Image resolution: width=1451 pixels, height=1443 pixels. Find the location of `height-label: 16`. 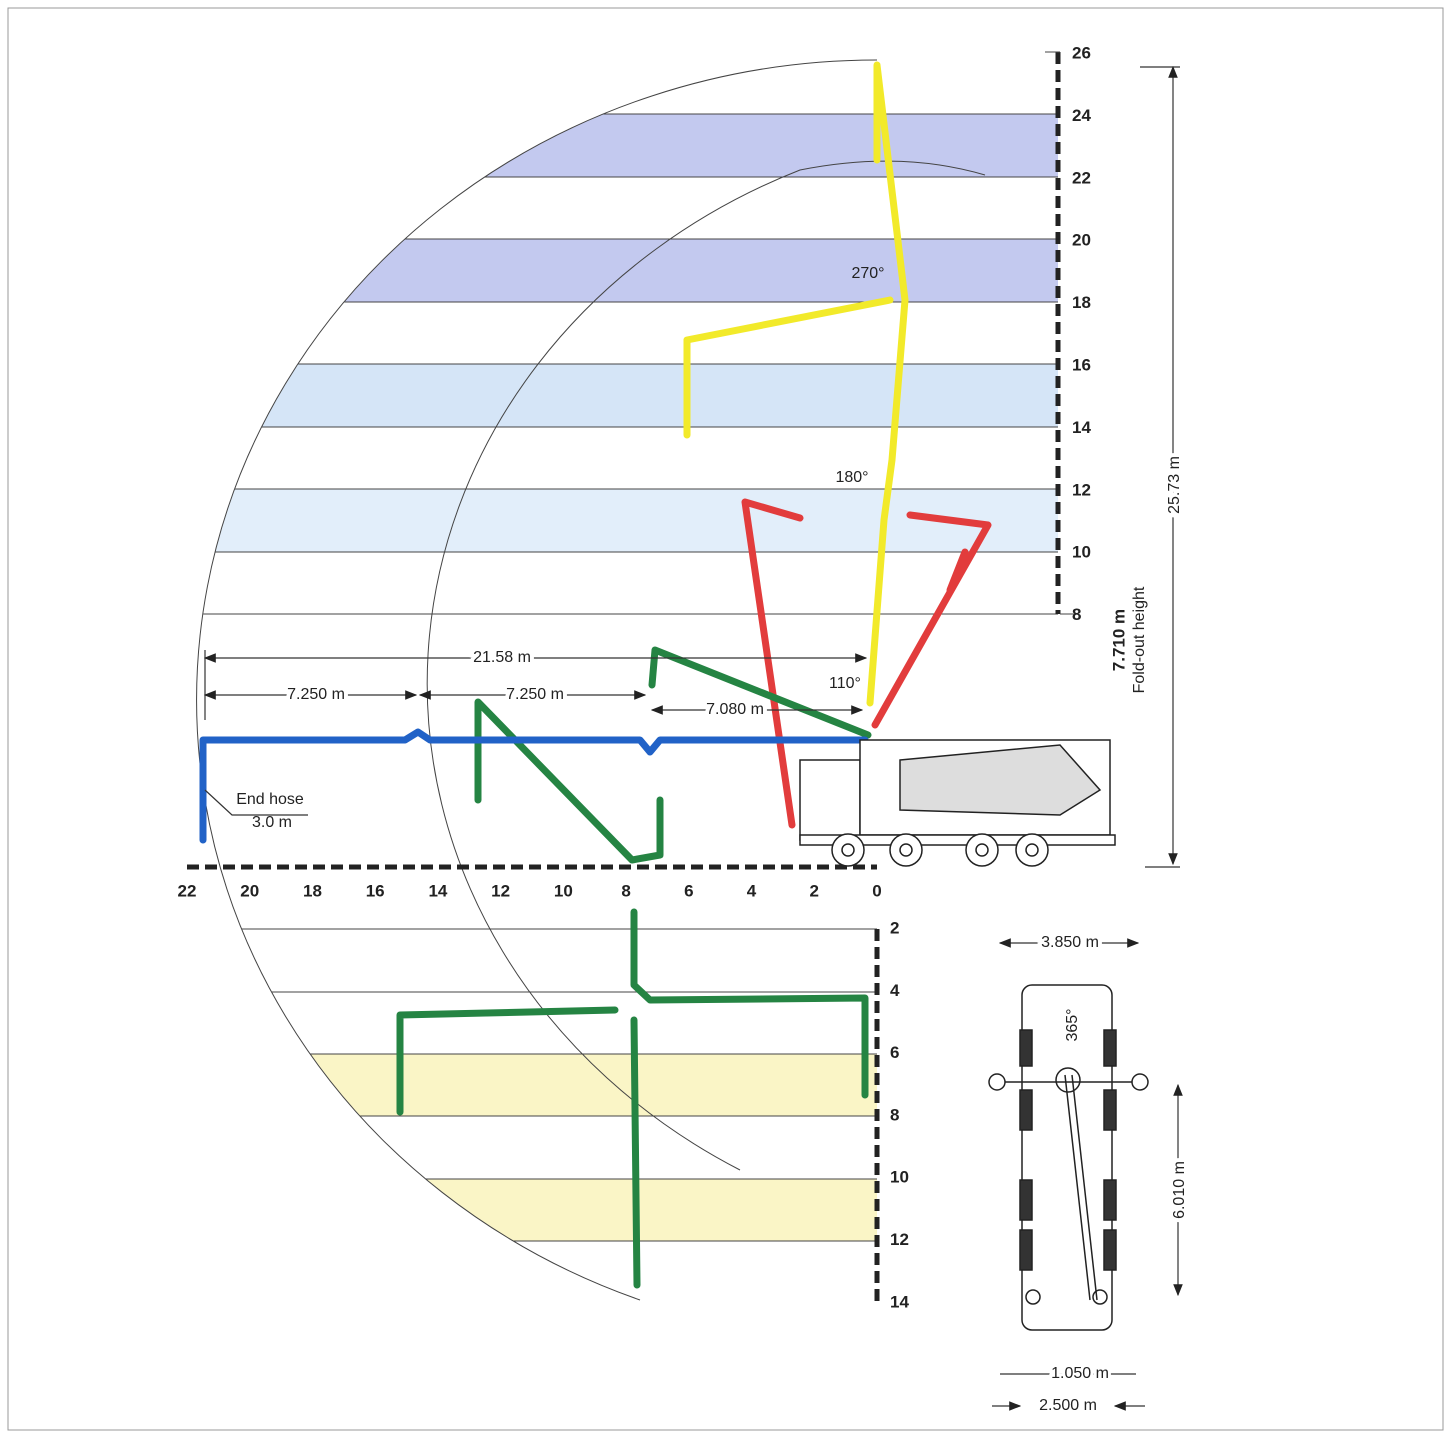

height-label: 16 is located at coordinates (1081, 364).